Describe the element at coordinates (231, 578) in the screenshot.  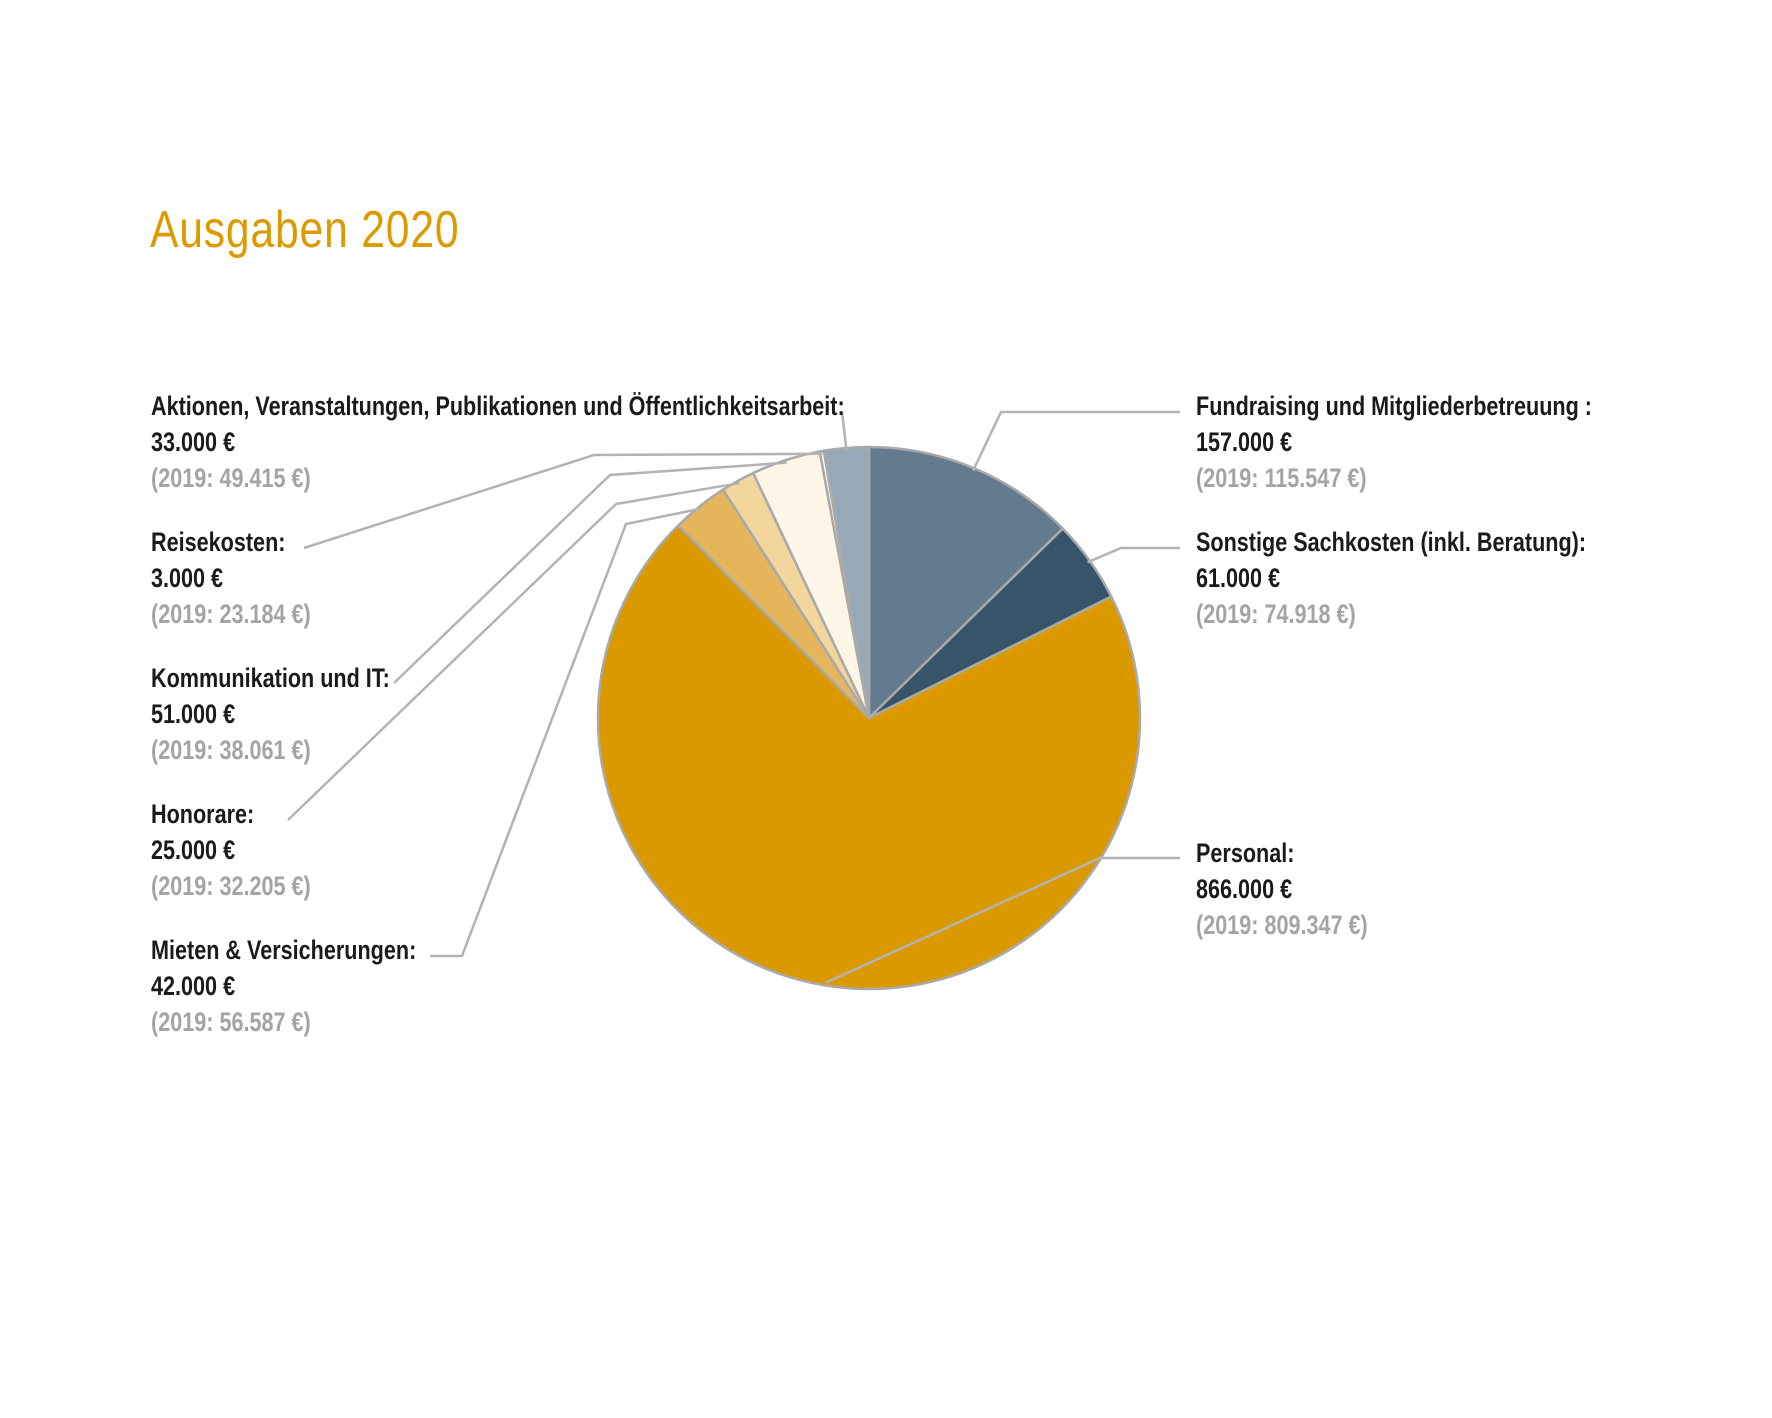
I see `label-reisekosten: Reisekosten: 3.000 € (2019: 23.184 €)` at that location.